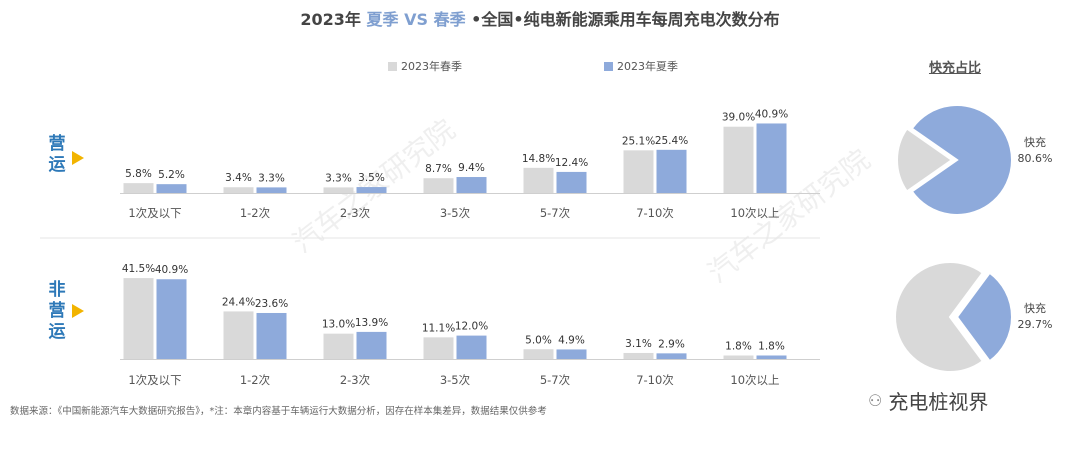 Image resolution: width=1080 pixels, height=451 pixels. Describe the element at coordinates (57, 154) in the screenshot. I see `section-label-operating: 营运` at that location.